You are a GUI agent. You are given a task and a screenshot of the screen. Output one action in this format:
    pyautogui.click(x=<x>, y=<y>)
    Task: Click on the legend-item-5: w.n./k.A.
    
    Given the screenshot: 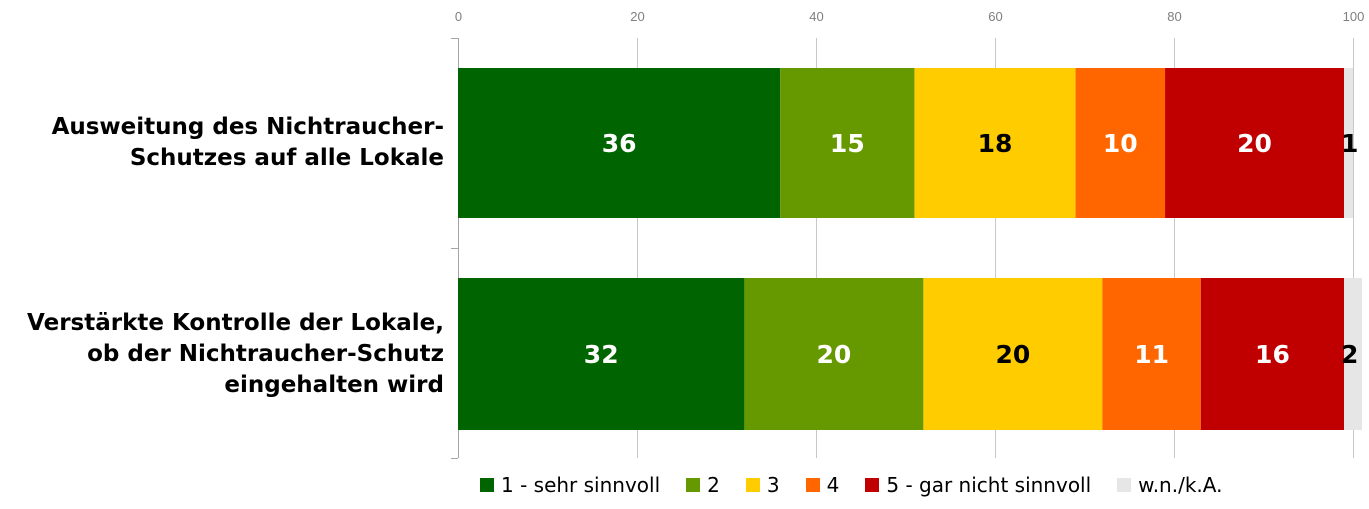 What is the action you would take?
    pyautogui.click(x=1169, y=485)
    